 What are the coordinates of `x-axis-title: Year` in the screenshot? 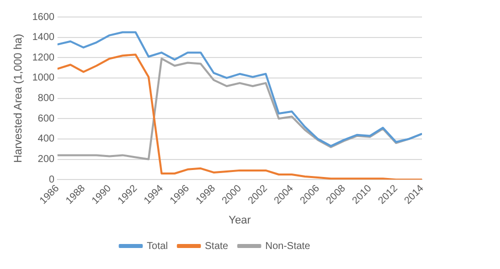 It's located at (240, 220).